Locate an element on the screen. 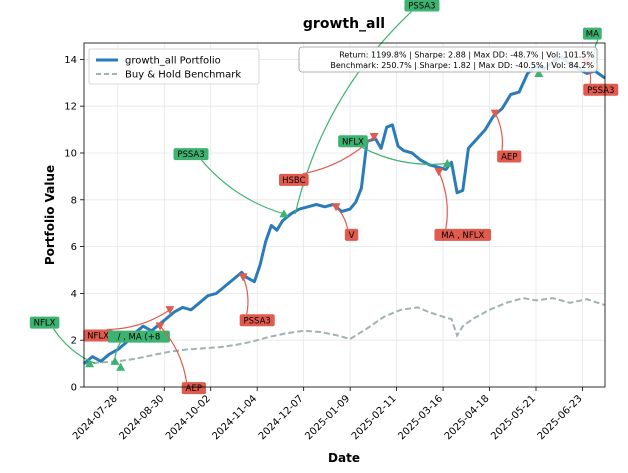 Image resolution: width=628 pixels, height=473 pixels. annotation-label: MA , NFLX is located at coordinates (462, 236).